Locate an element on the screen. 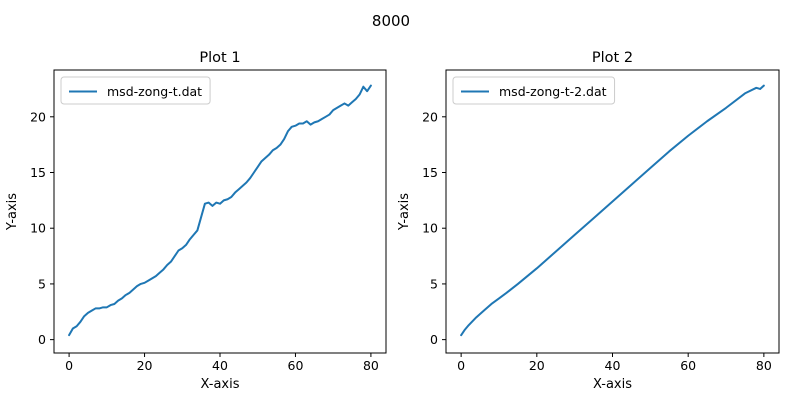 This screenshot has width=794, height=406. legend: msd-zong-t-2.dat is located at coordinates (534, 90).